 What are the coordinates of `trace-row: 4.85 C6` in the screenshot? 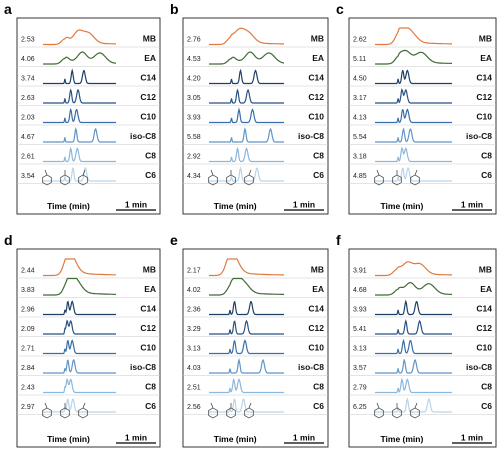 It's located at (422, 175).